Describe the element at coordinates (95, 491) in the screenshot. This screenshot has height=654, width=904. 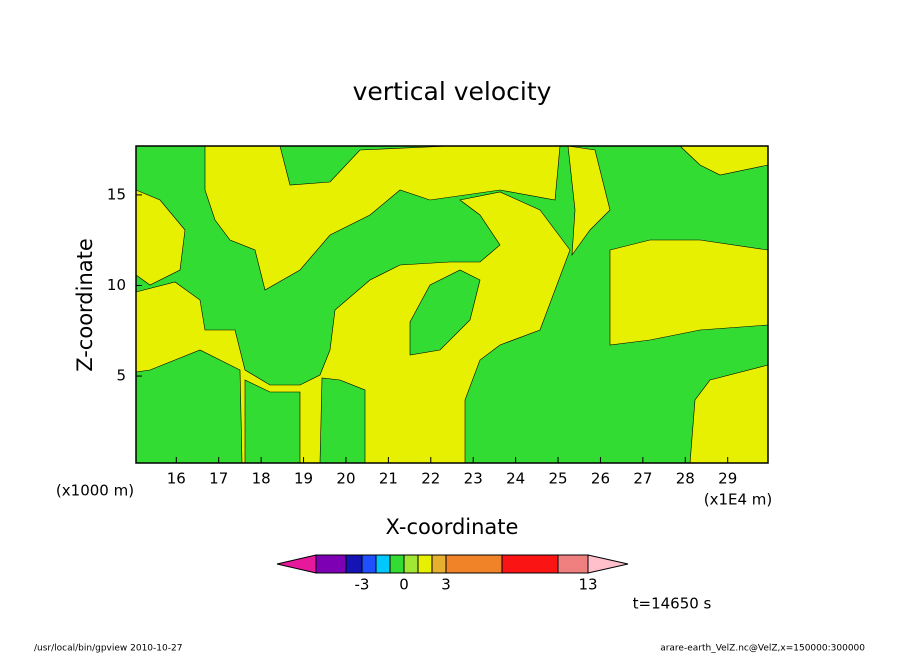
I see `x-unit: (x1000 m)` at that location.